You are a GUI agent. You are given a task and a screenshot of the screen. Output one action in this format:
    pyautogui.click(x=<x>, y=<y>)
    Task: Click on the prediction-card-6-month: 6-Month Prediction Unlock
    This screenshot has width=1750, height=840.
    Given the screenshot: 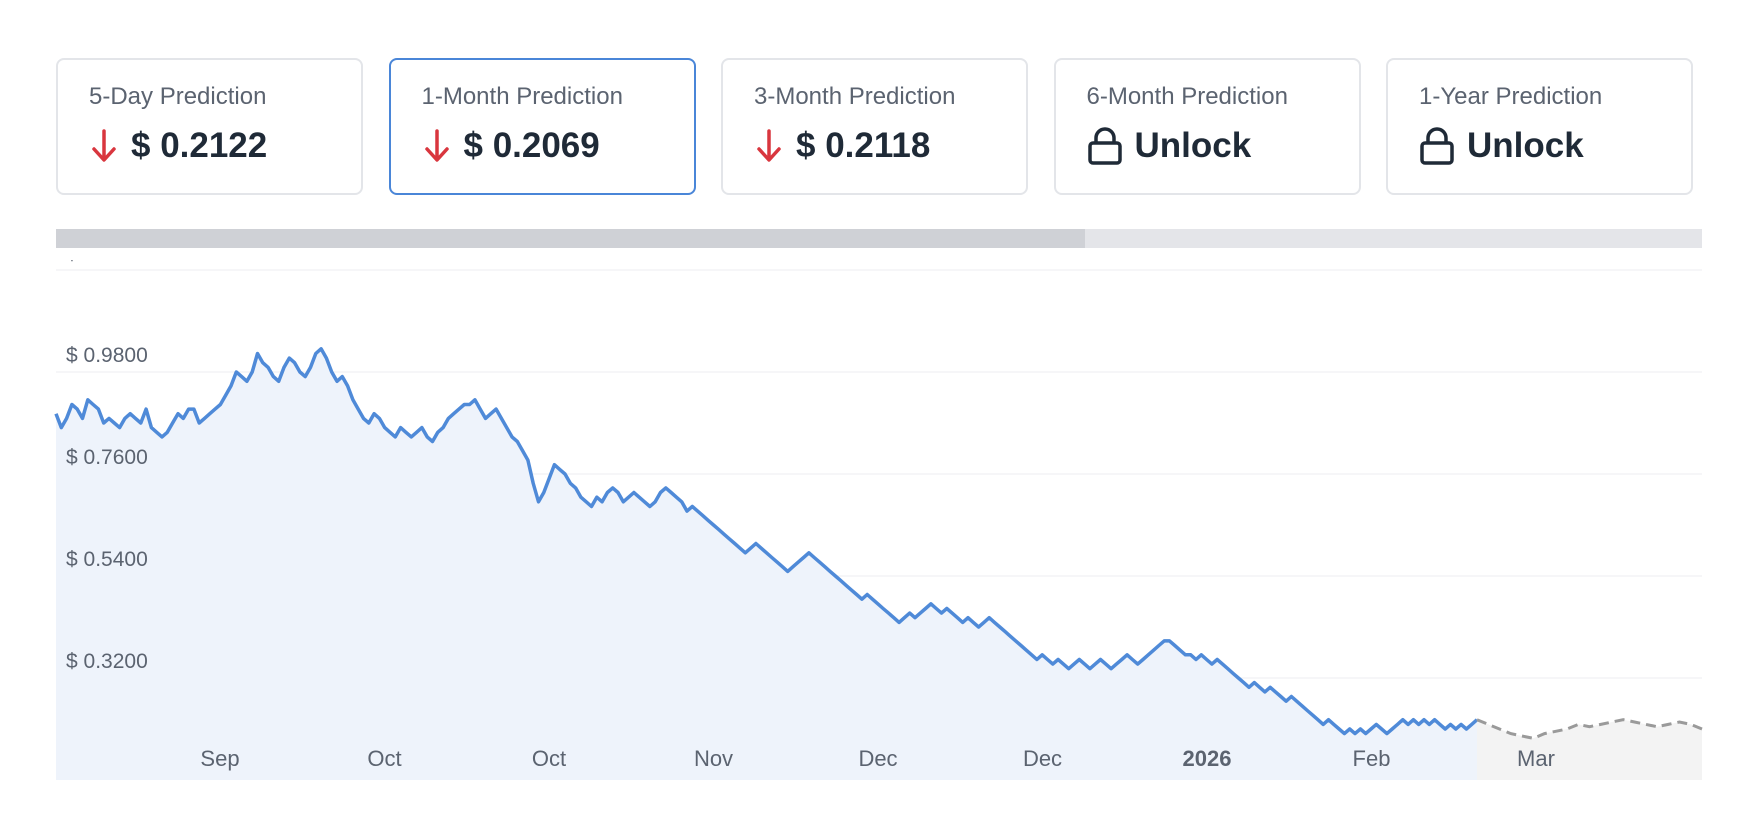 What is the action you would take?
    pyautogui.click(x=1207, y=126)
    